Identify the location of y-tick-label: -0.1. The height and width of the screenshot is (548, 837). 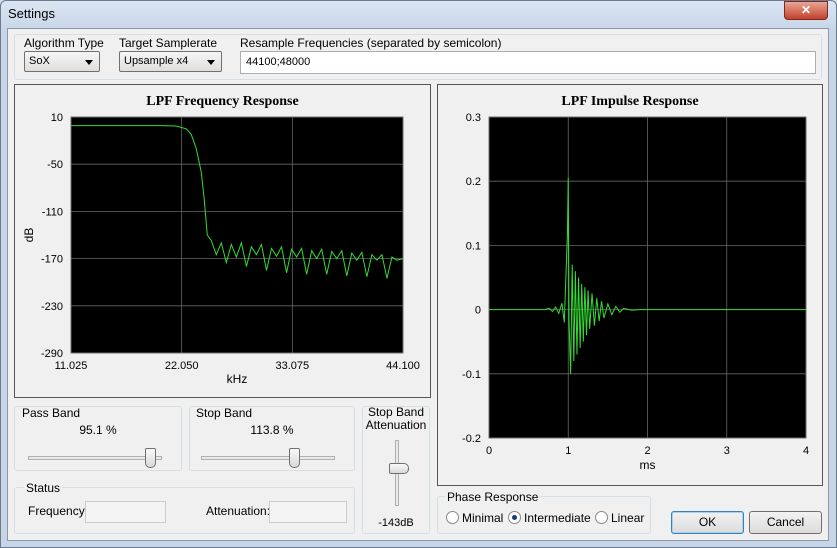
(471, 375).